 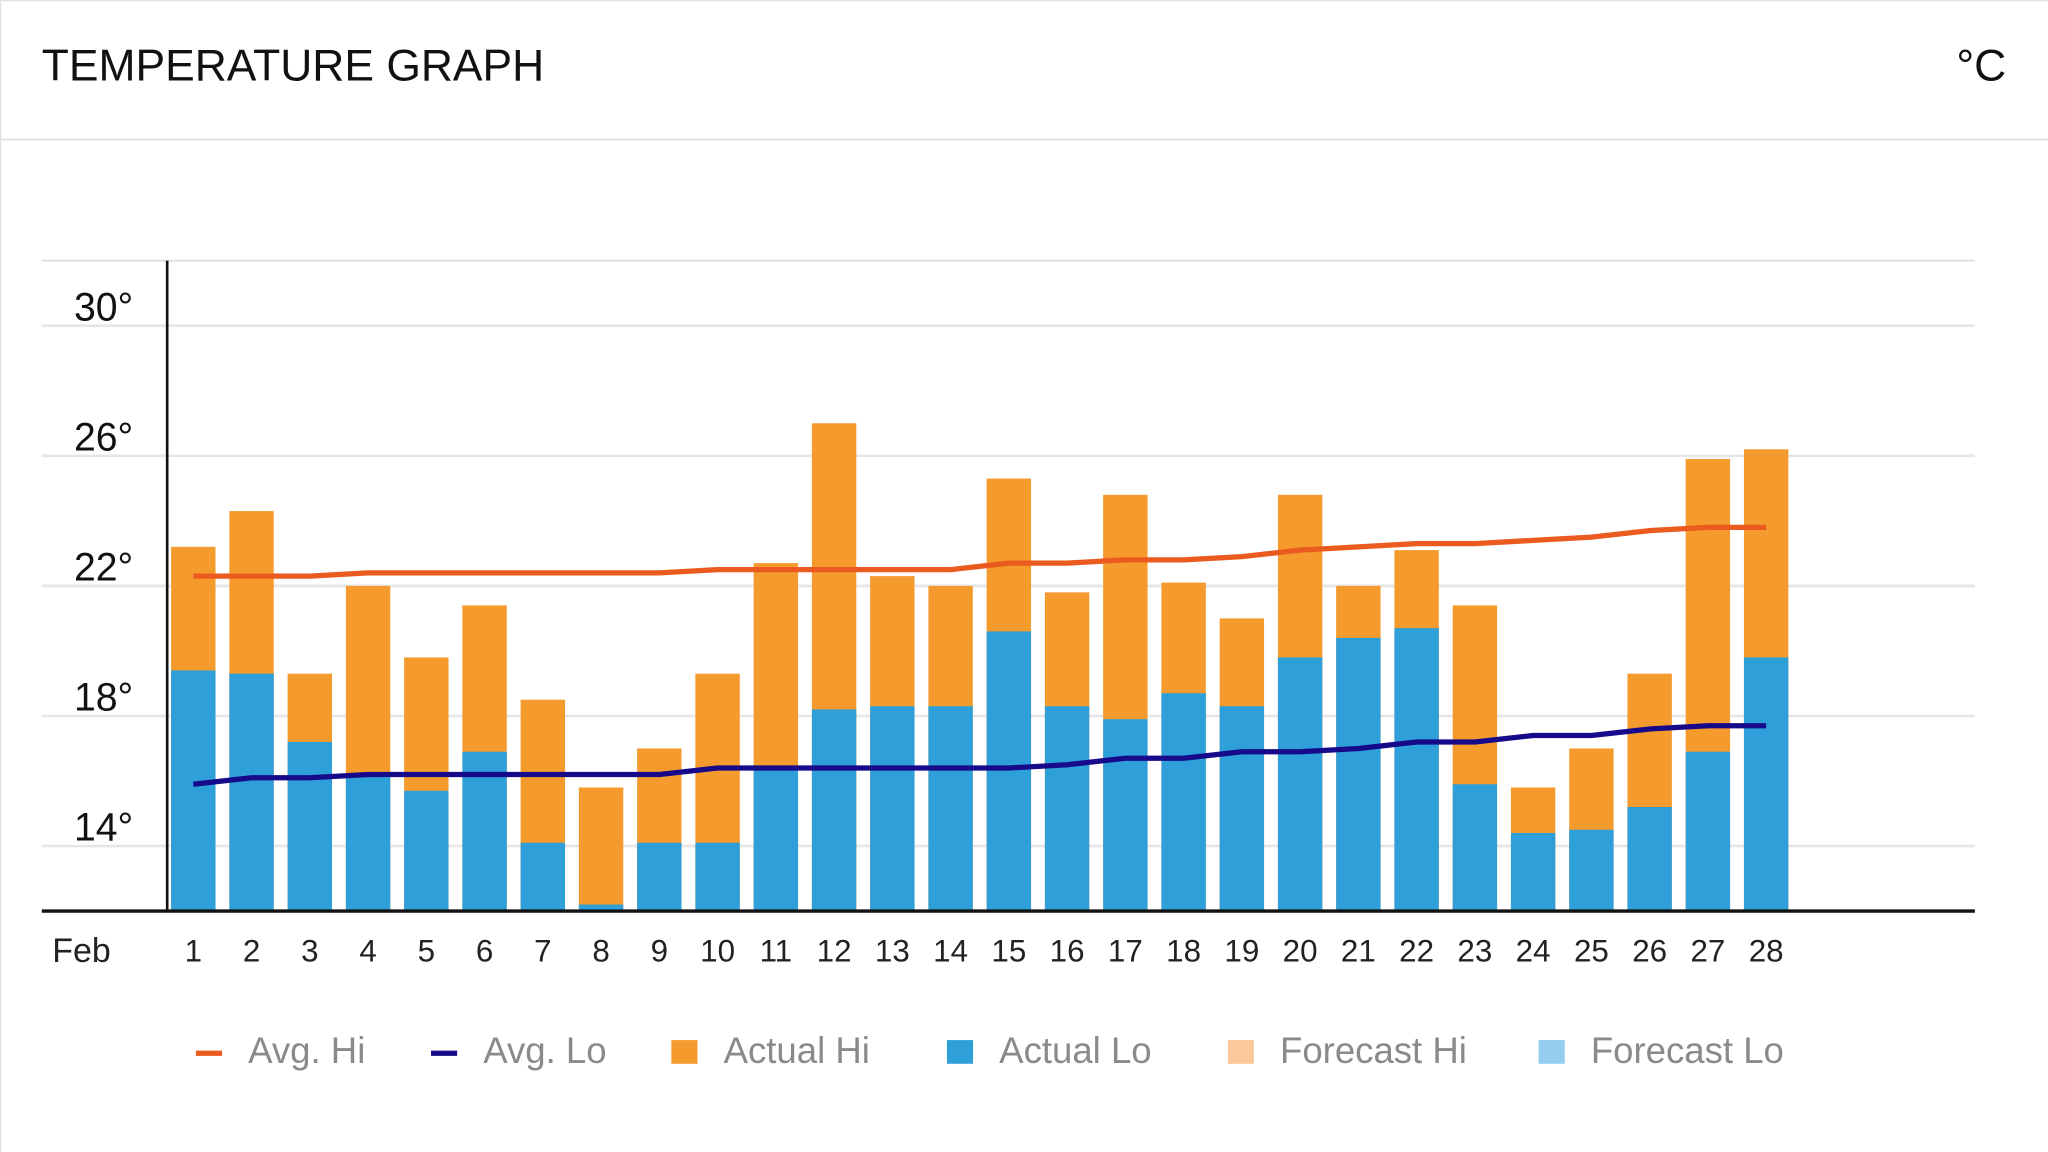 What do you see at coordinates (1649, 950) in the screenshot?
I see `x-tick-label: 26` at bounding box center [1649, 950].